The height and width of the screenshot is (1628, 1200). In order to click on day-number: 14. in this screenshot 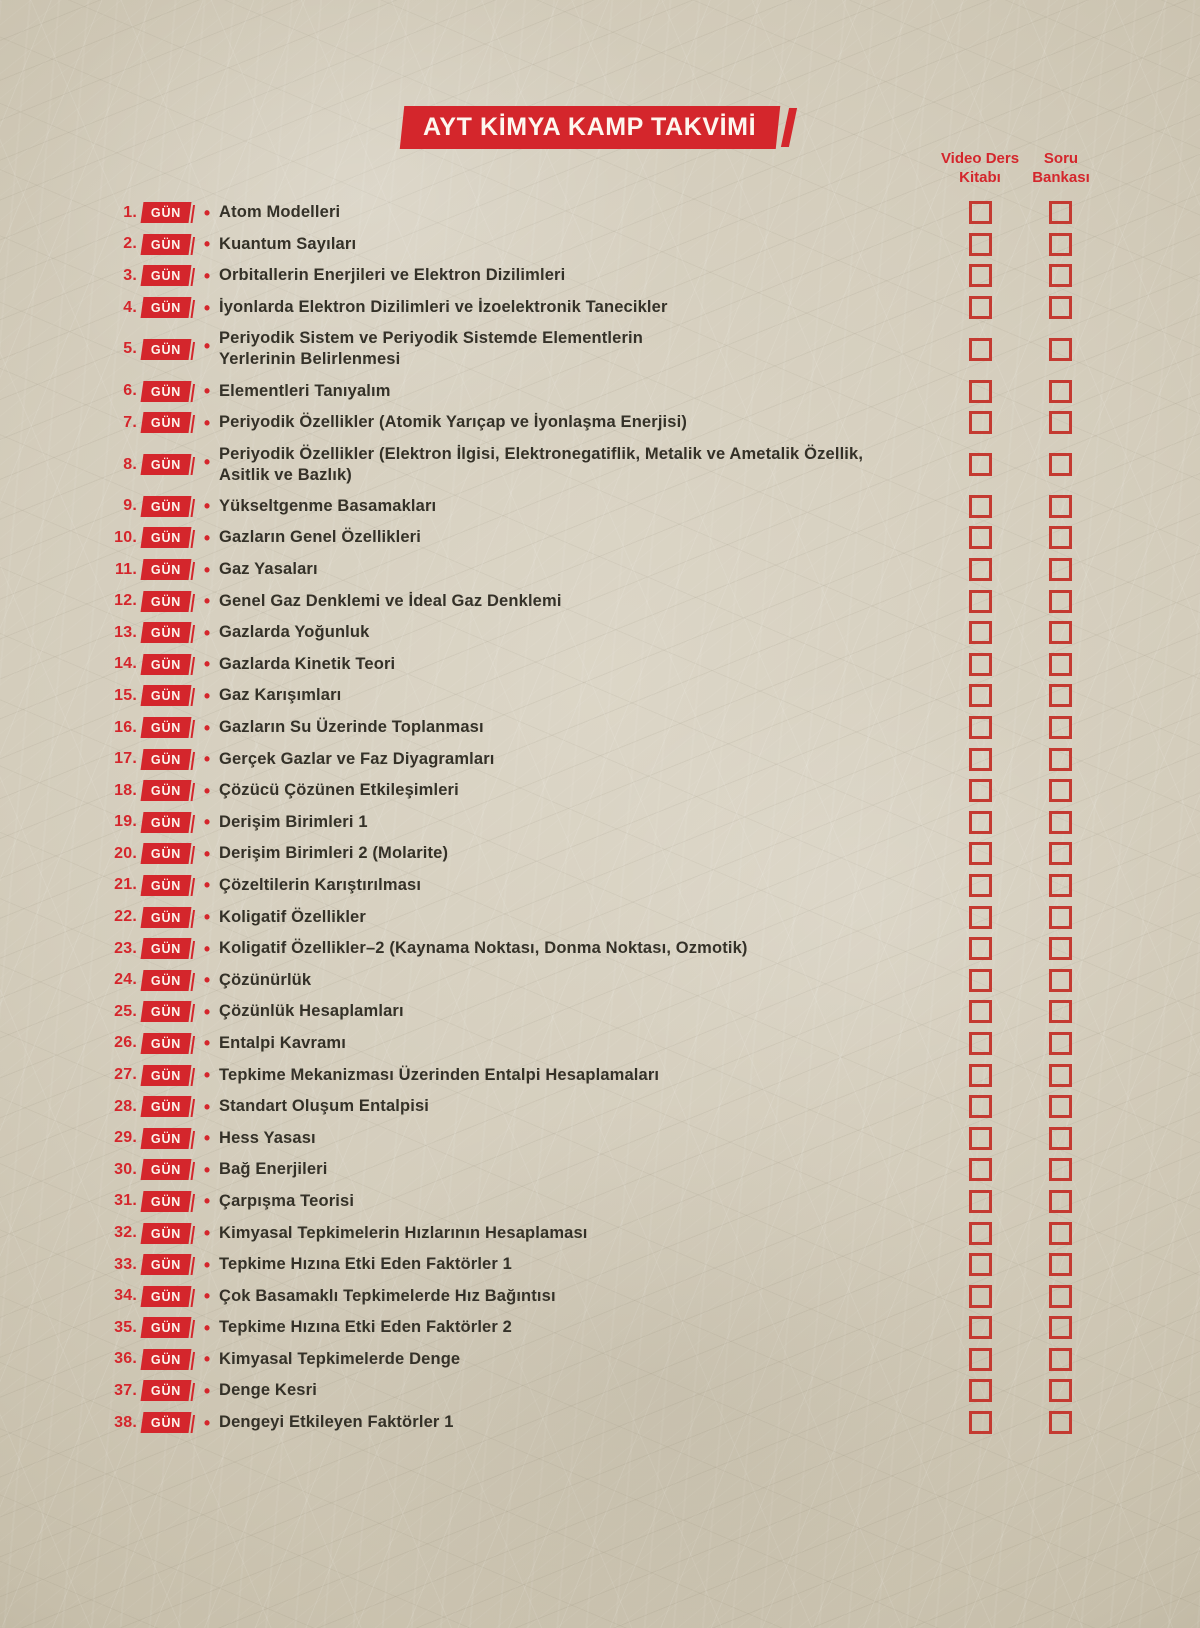, I will do `click(125, 664)`.